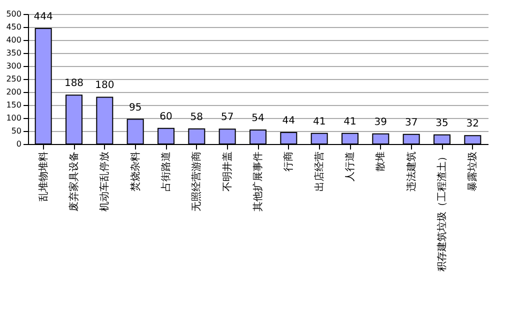  I want to click on x-tick-label: 占街路道, so click(166, 172).